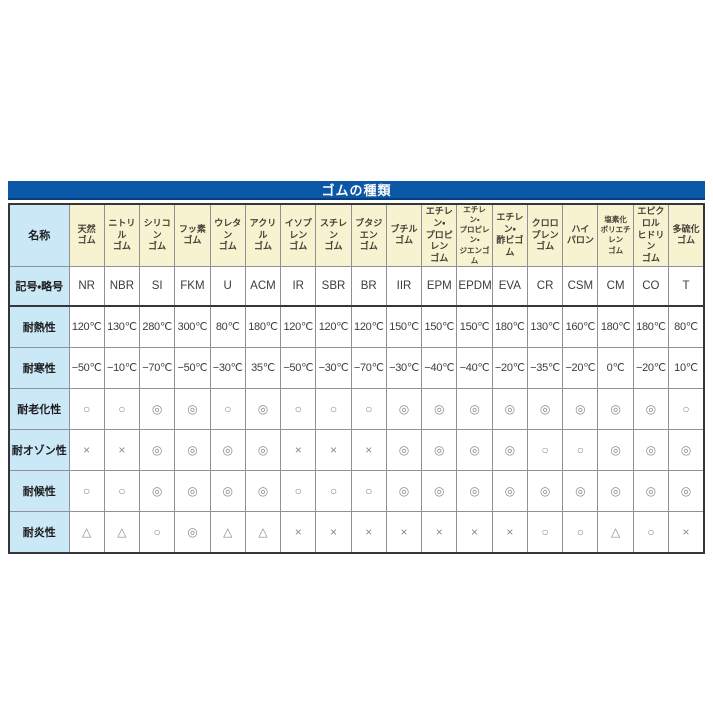  I want to click on column-header: フッ素 ゴム, so click(192, 235).